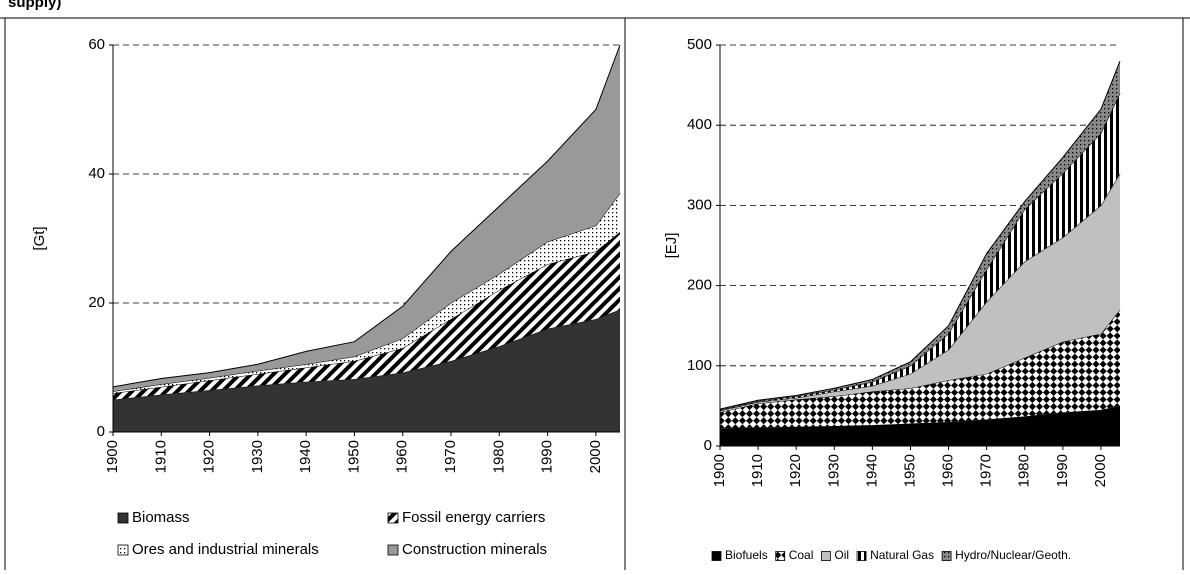  Describe the element at coordinates (699, 44) in the screenshot. I see `y-tick-label: 500` at that location.